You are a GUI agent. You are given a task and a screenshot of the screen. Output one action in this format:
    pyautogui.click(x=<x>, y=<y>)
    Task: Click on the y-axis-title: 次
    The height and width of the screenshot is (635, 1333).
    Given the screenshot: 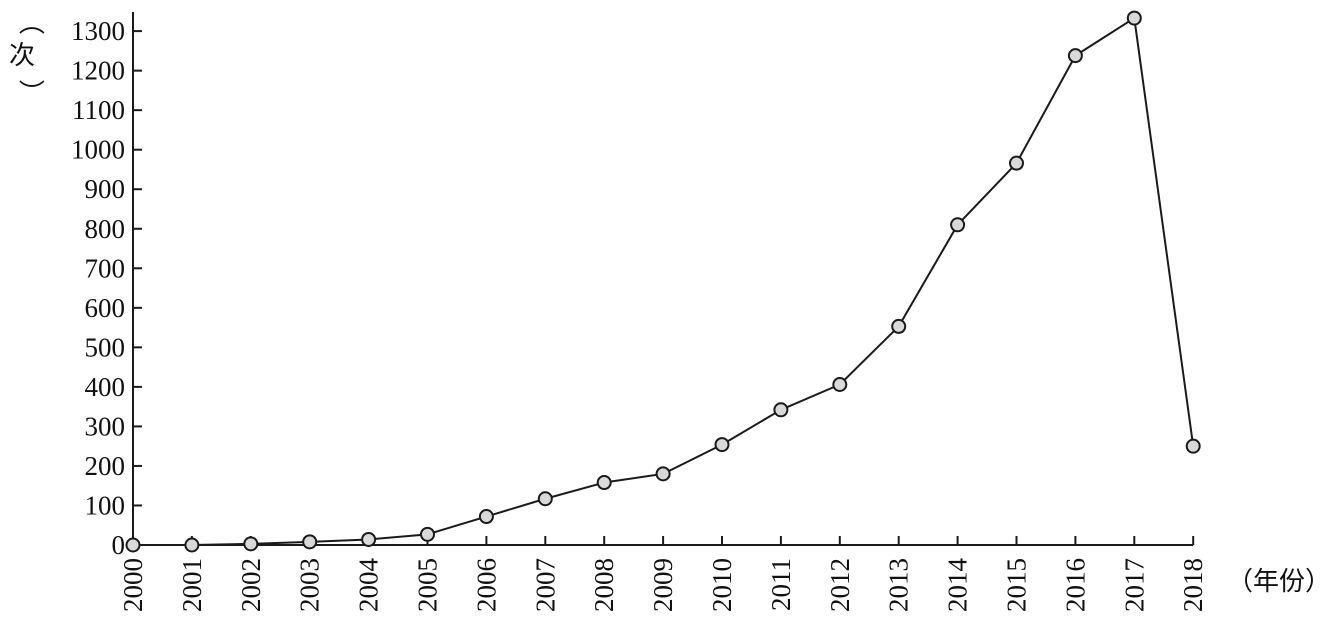 What is the action you would take?
    pyautogui.click(x=22, y=56)
    